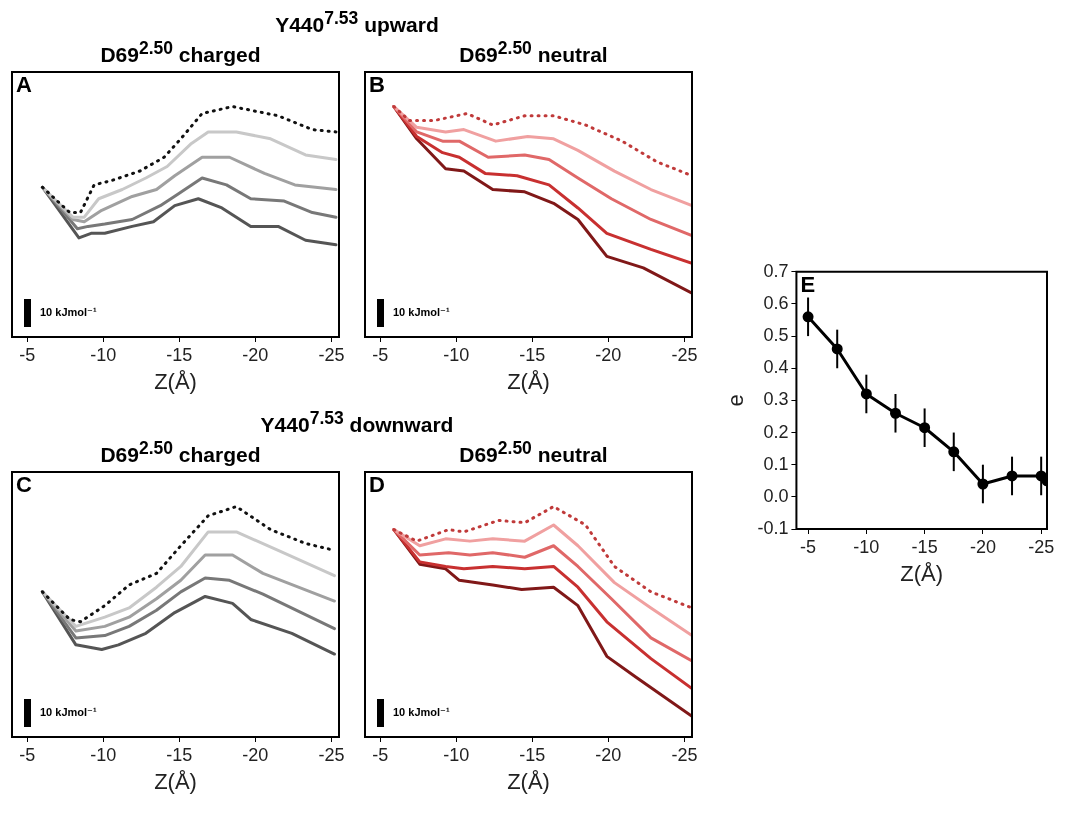  Describe the element at coordinates (776, 270) in the screenshot. I see `y-tick-label: 0.7` at that location.